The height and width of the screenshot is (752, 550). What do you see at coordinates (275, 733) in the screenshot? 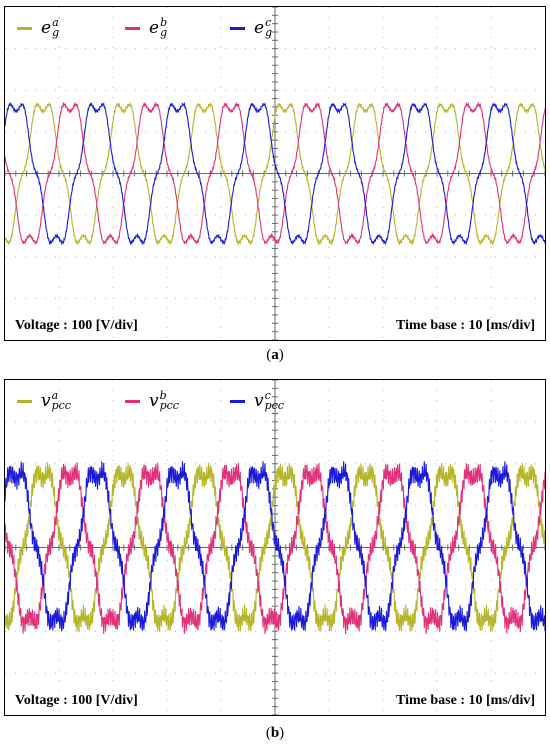
I see `caption-b: (b)` at bounding box center [275, 733].